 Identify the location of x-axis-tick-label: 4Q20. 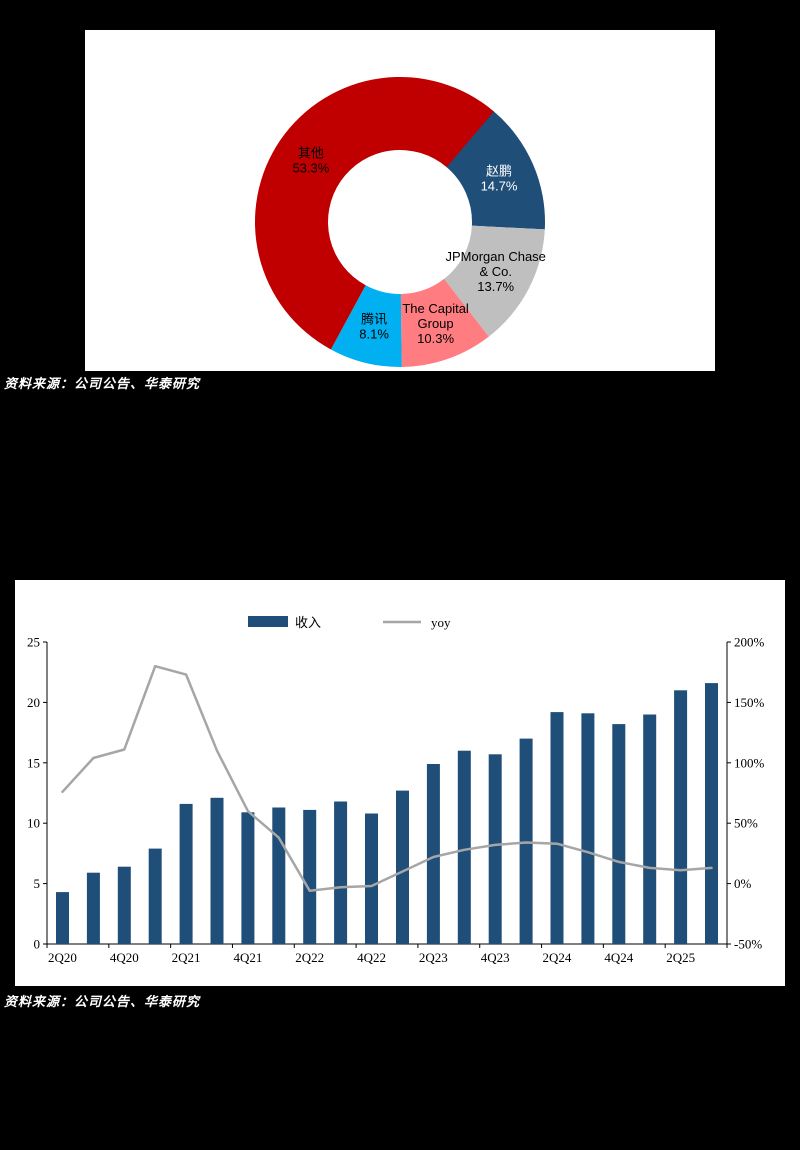
(124, 957).